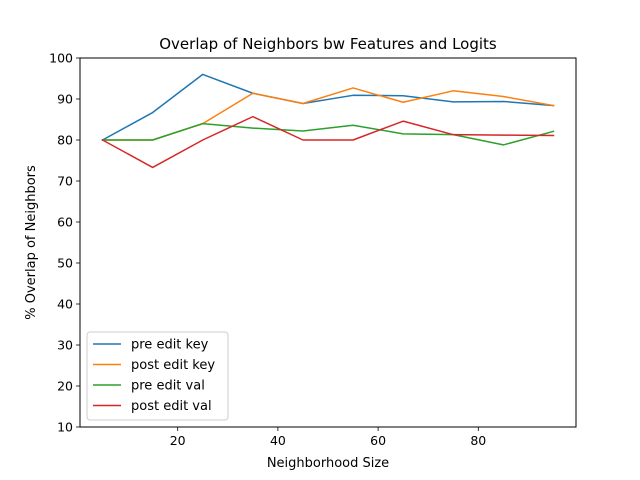 Image resolution: width=640 pixels, height=480 pixels. Describe the element at coordinates (65, 304) in the screenshot. I see `y-tick-label: 40` at that location.